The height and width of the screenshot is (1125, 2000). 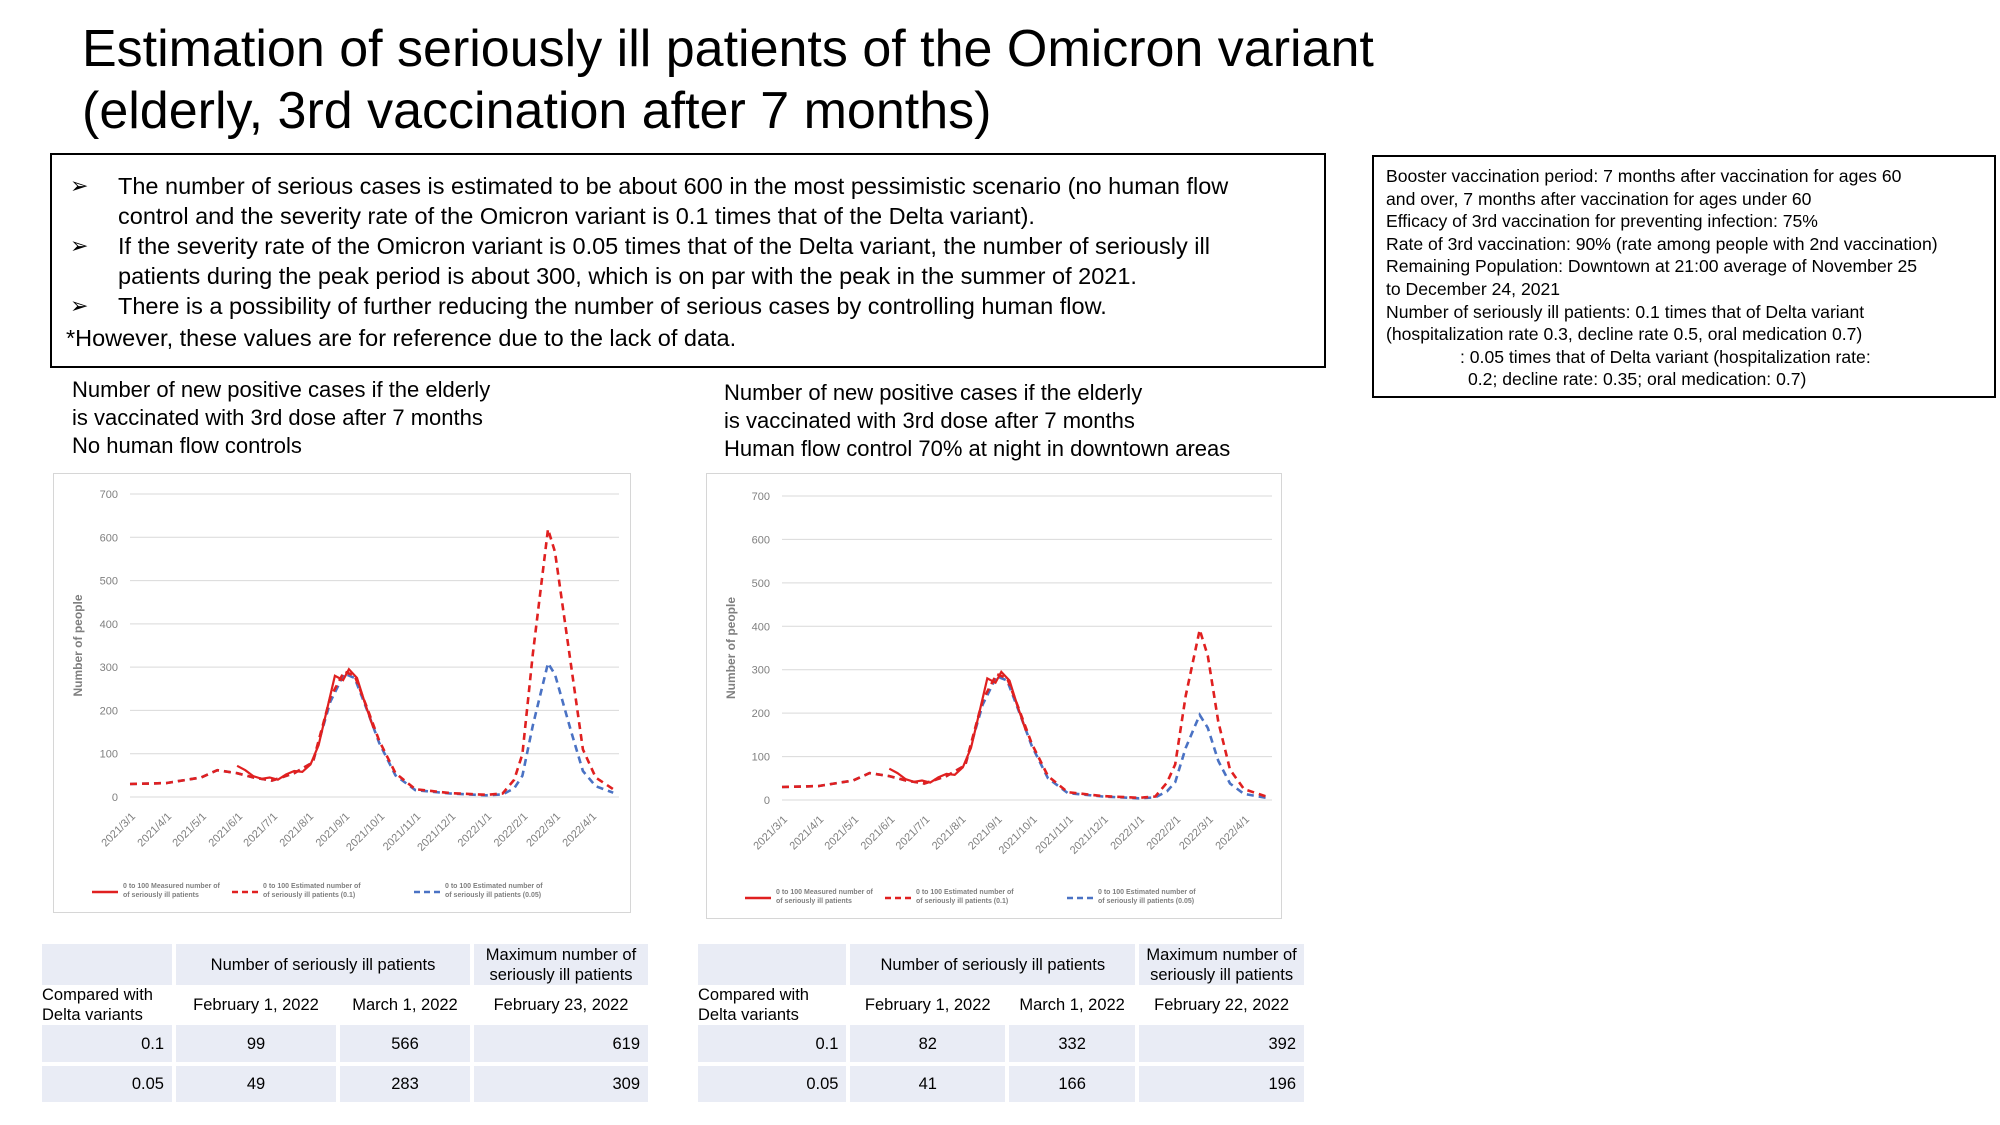 What do you see at coordinates (1473, 288) in the screenshot?
I see `param-line: to December 24, 2021` at bounding box center [1473, 288].